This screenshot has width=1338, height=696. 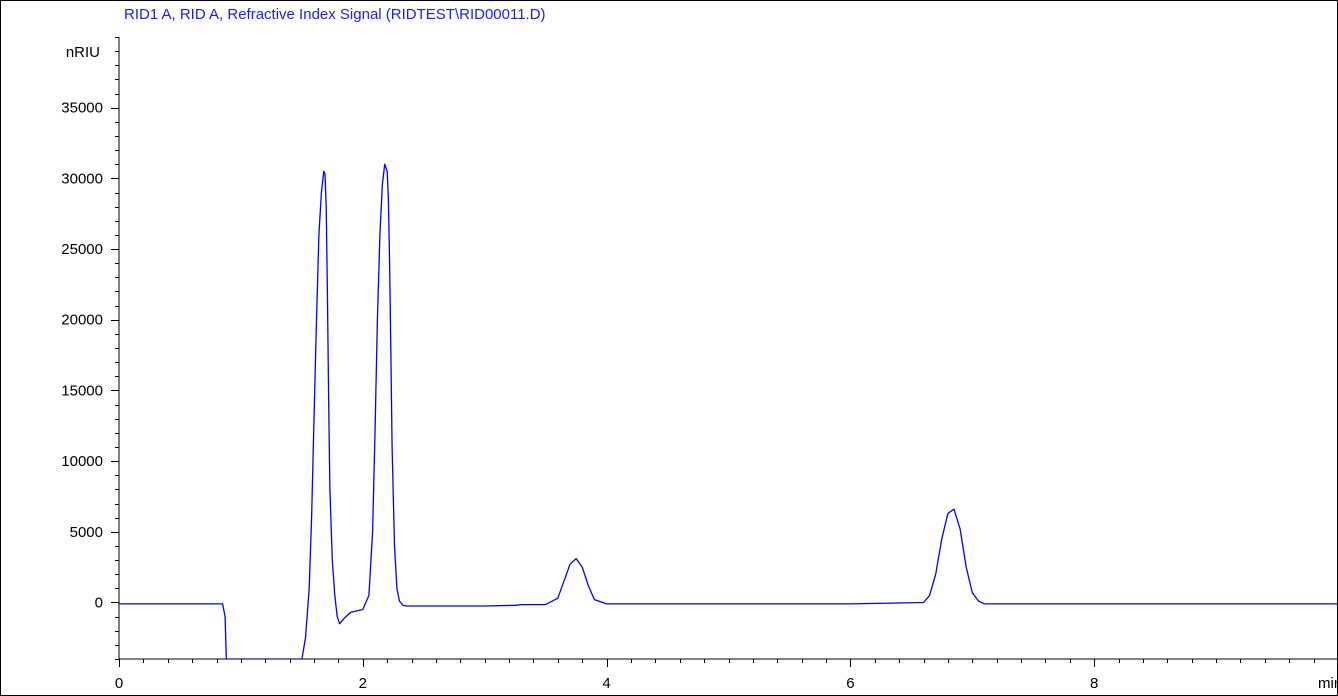 What do you see at coordinates (82, 320) in the screenshot?
I see `y-tick-label: 20000` at bounding box center [82, 320].